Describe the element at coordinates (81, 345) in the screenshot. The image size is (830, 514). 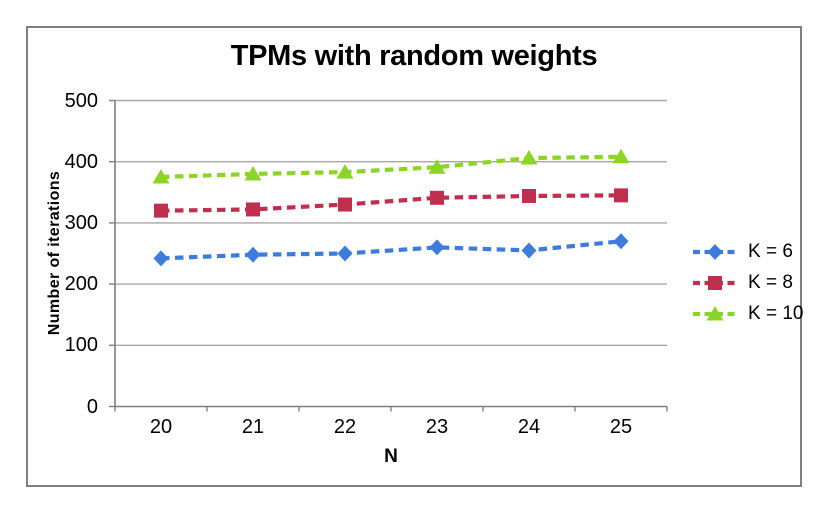
I see `y-tick-label: 100` at that location.